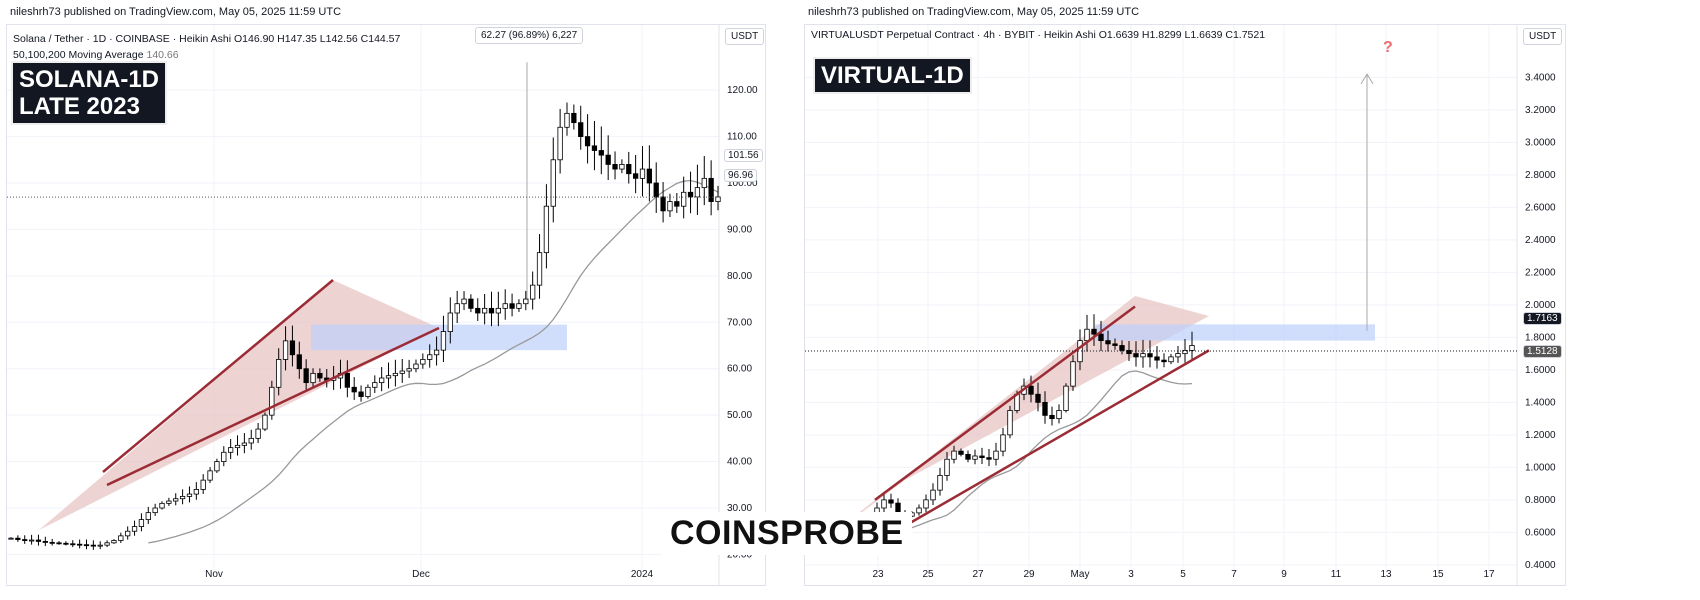 Image resolution: width=1700 pixels, height=600 pixels. I want to click on x-tick-label: 17, so click(1489, 574).